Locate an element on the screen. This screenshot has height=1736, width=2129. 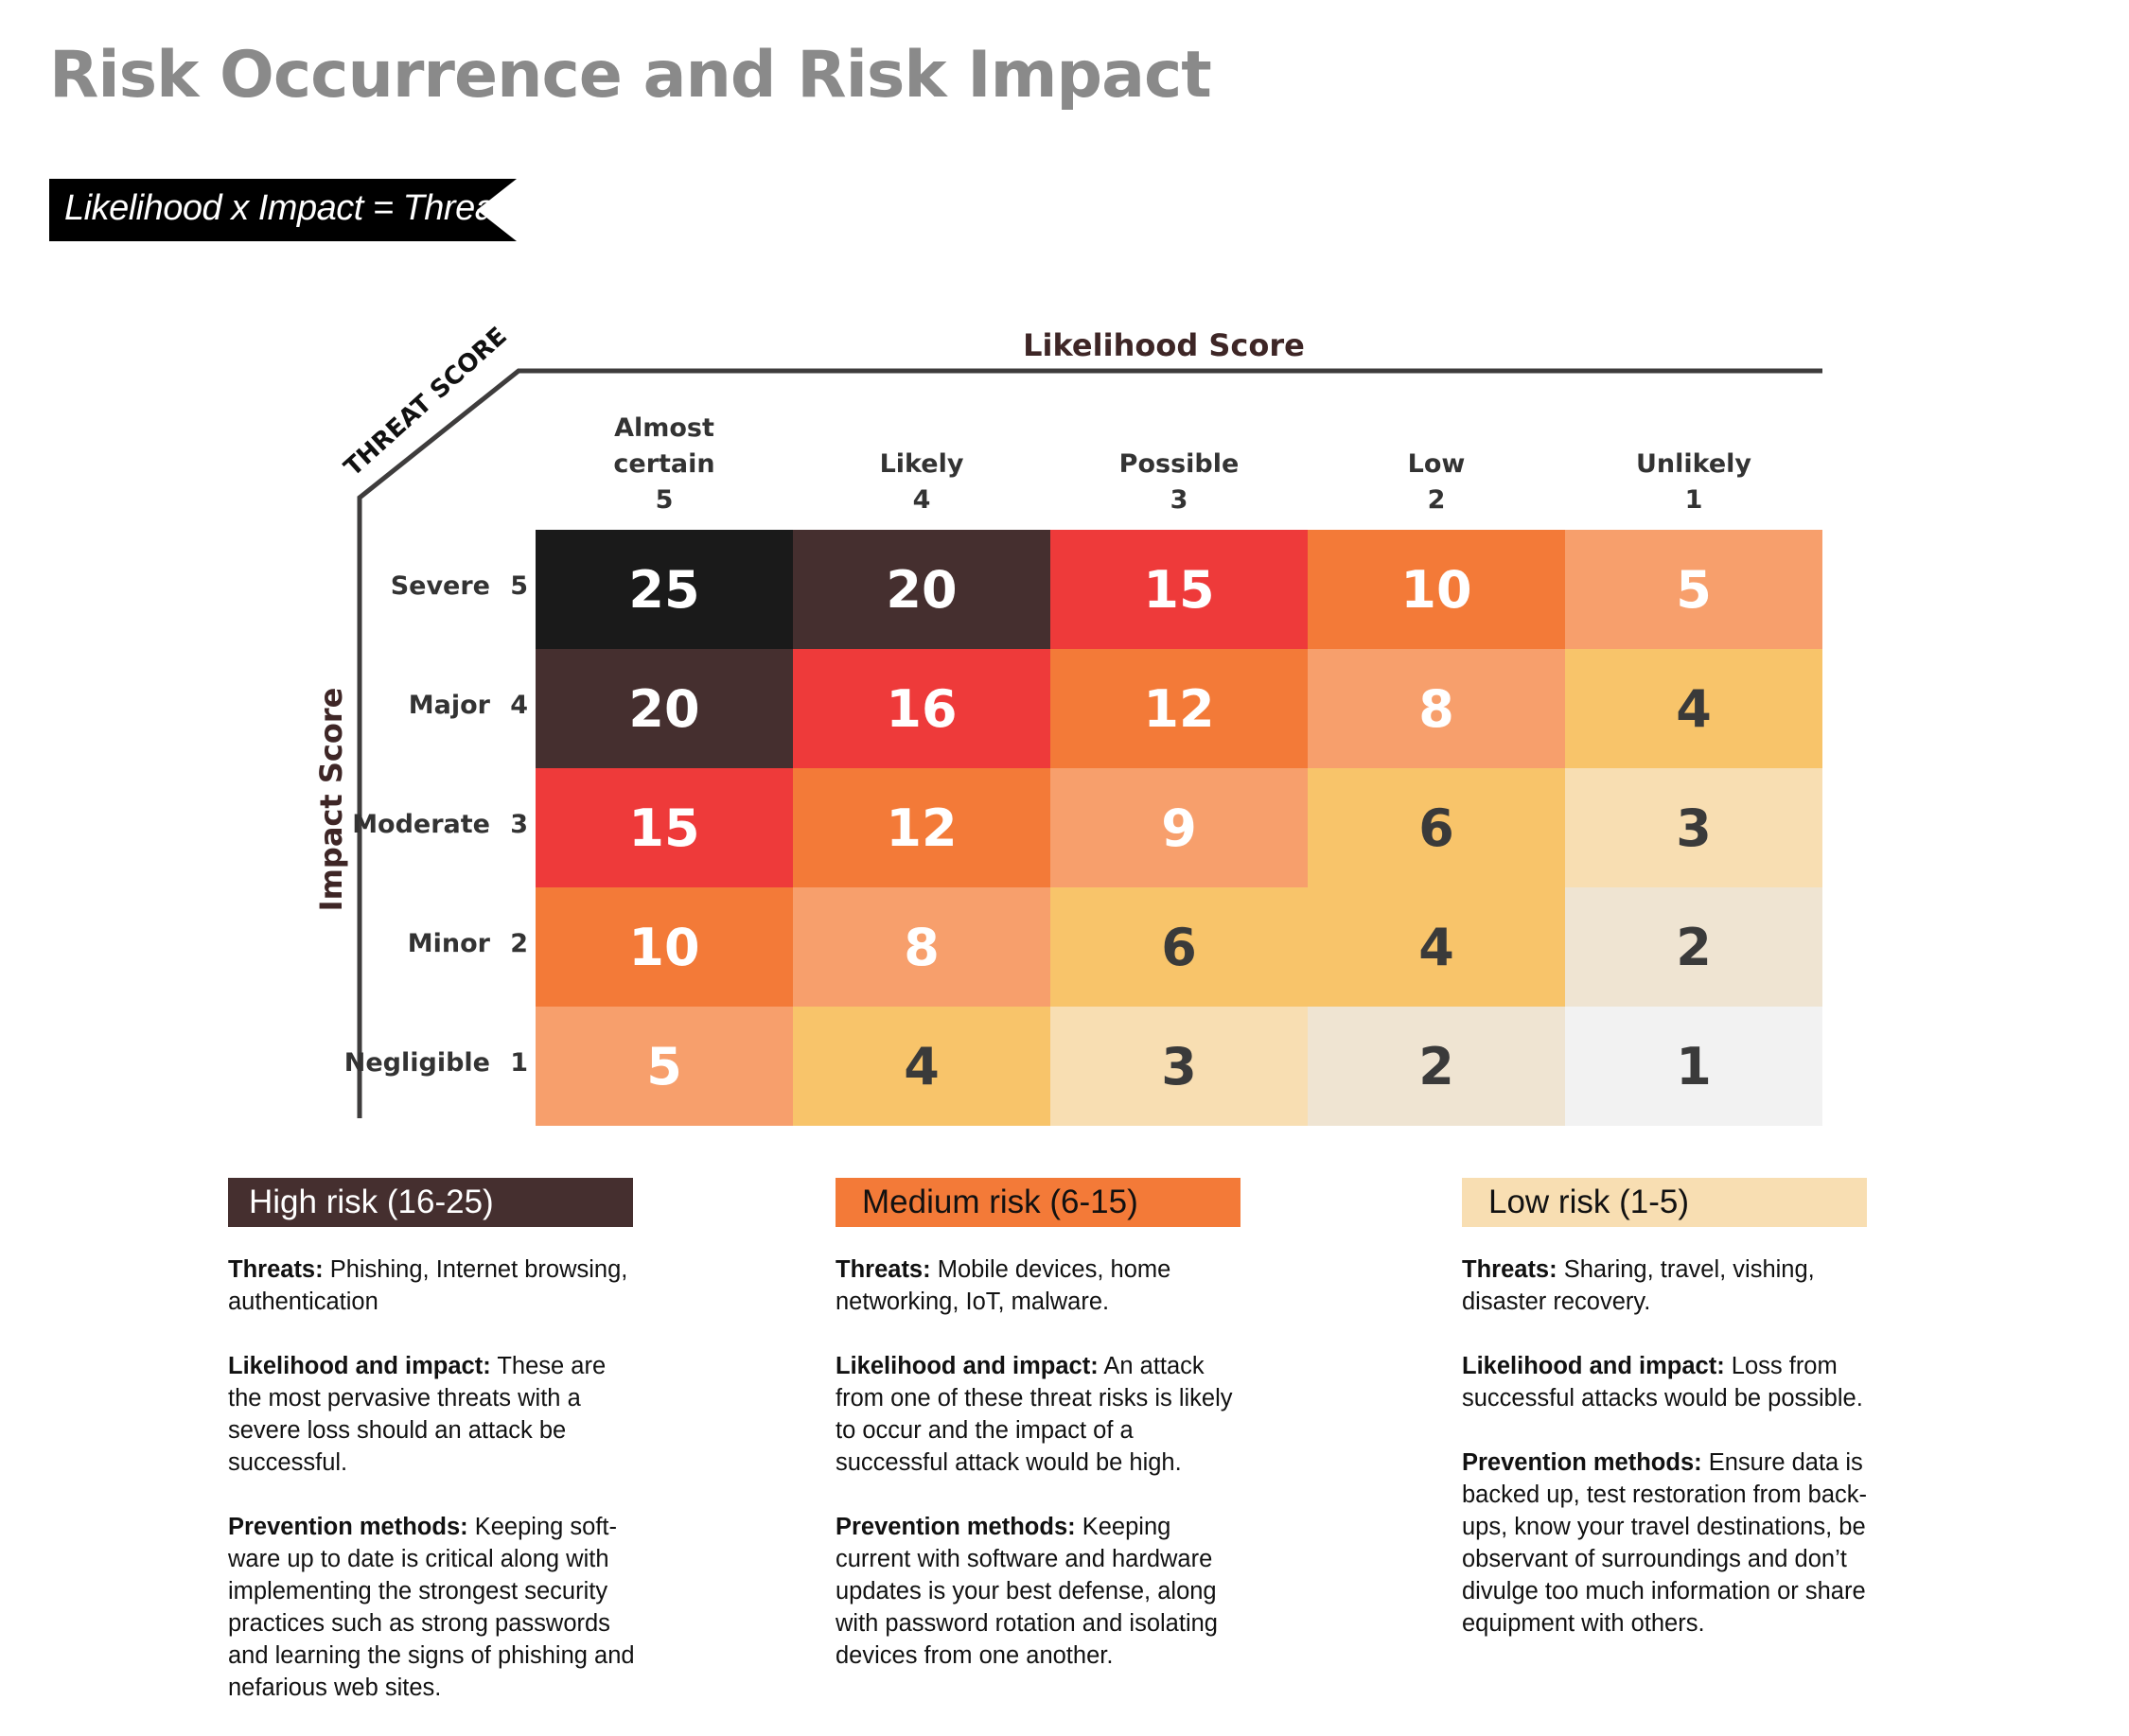
cell-value: 1 is located at coordinates (1694, 1066).